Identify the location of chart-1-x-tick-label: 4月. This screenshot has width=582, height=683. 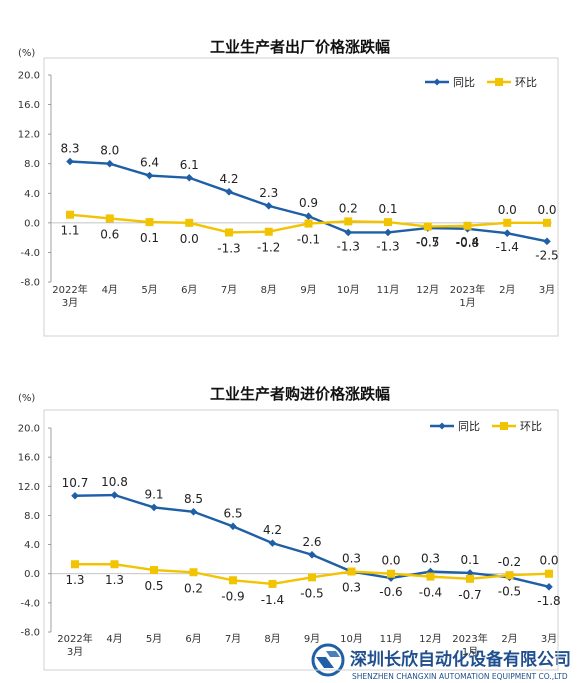
(110, 290).